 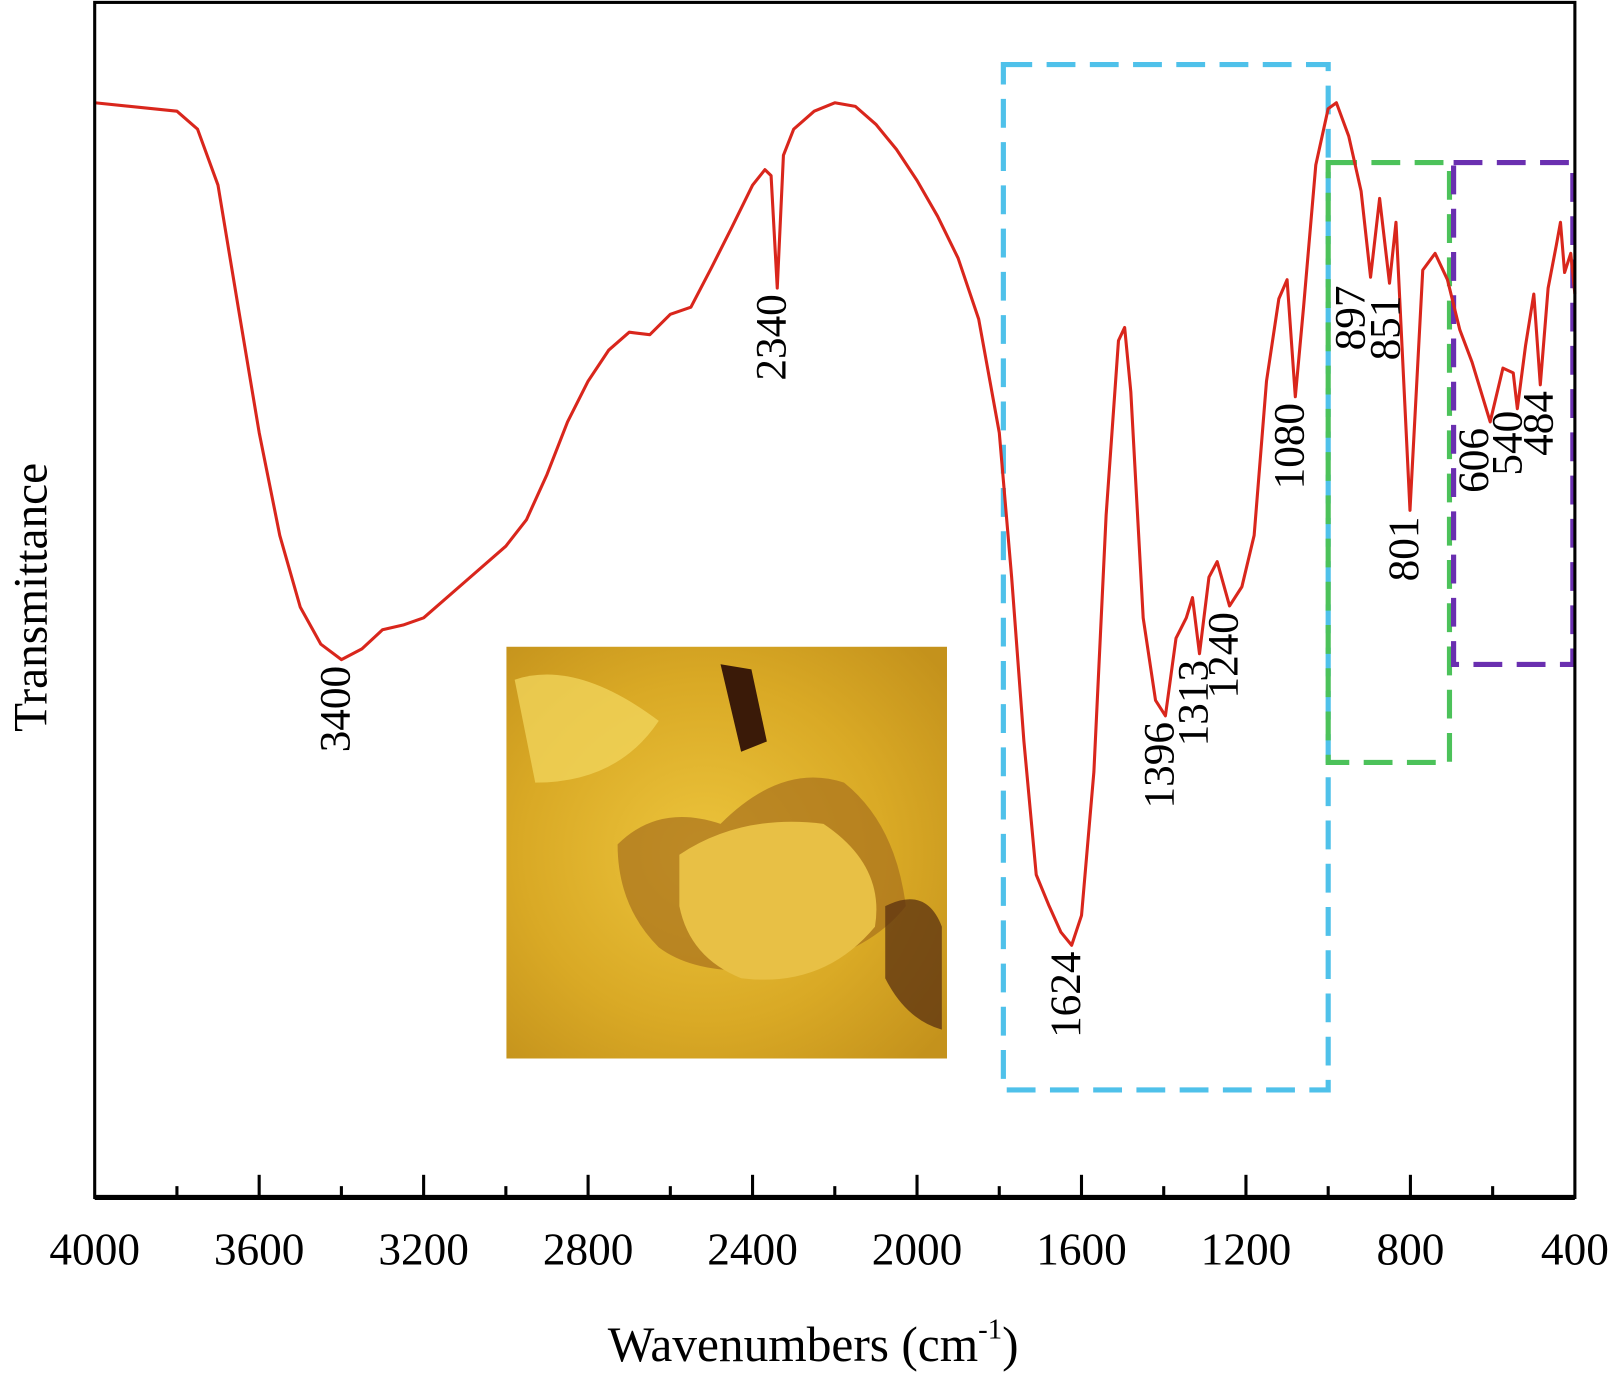 I want to click on peak-label-484: 484, so click(x=1539, y=423).